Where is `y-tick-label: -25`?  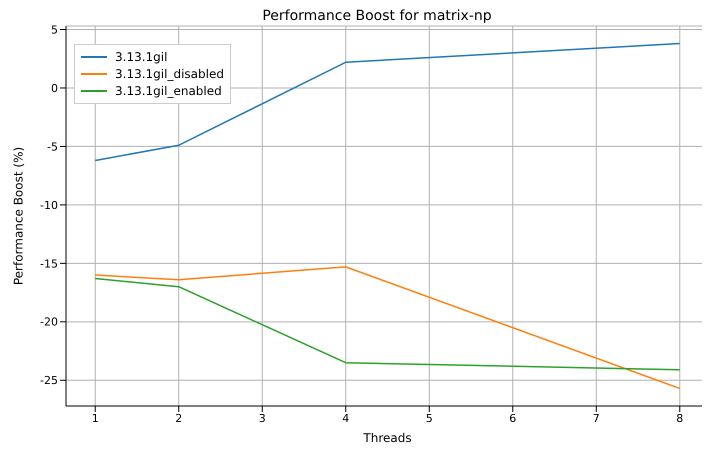 y-tick-label: -25 is located at coordinates (49, 381).